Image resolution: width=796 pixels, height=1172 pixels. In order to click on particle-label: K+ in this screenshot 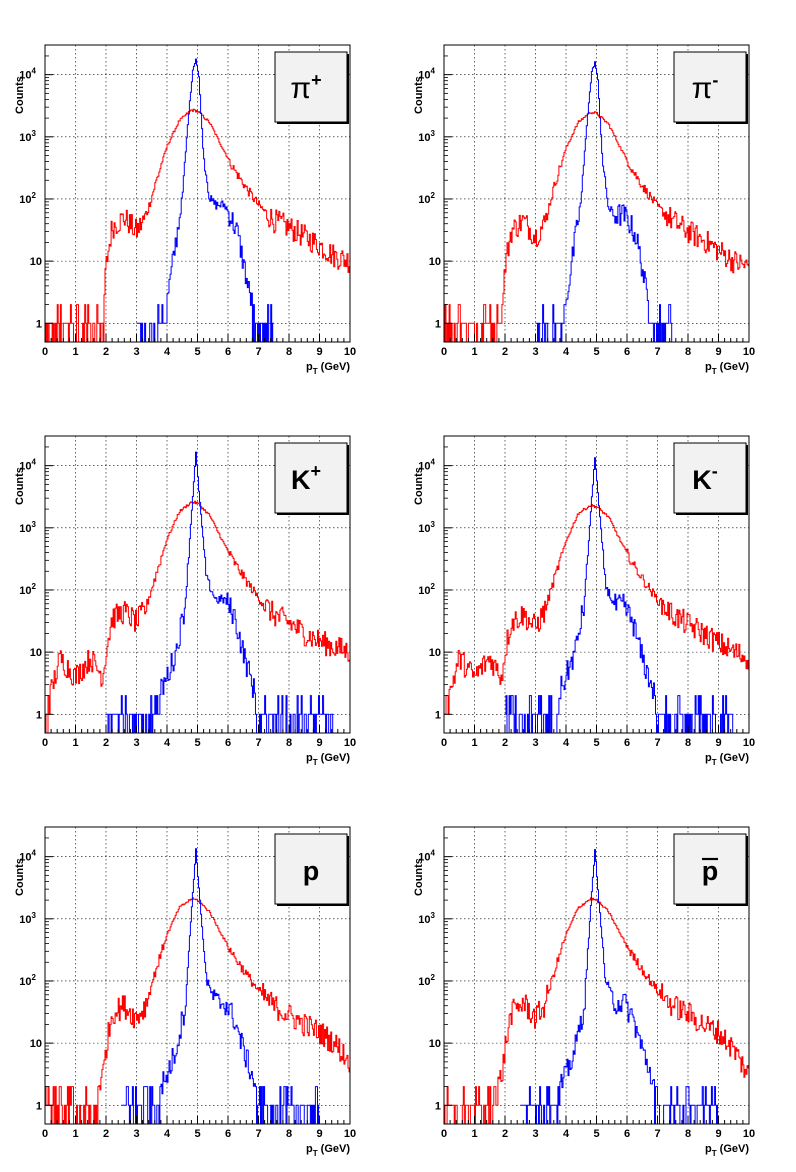, I will do `click(306, 478)`.